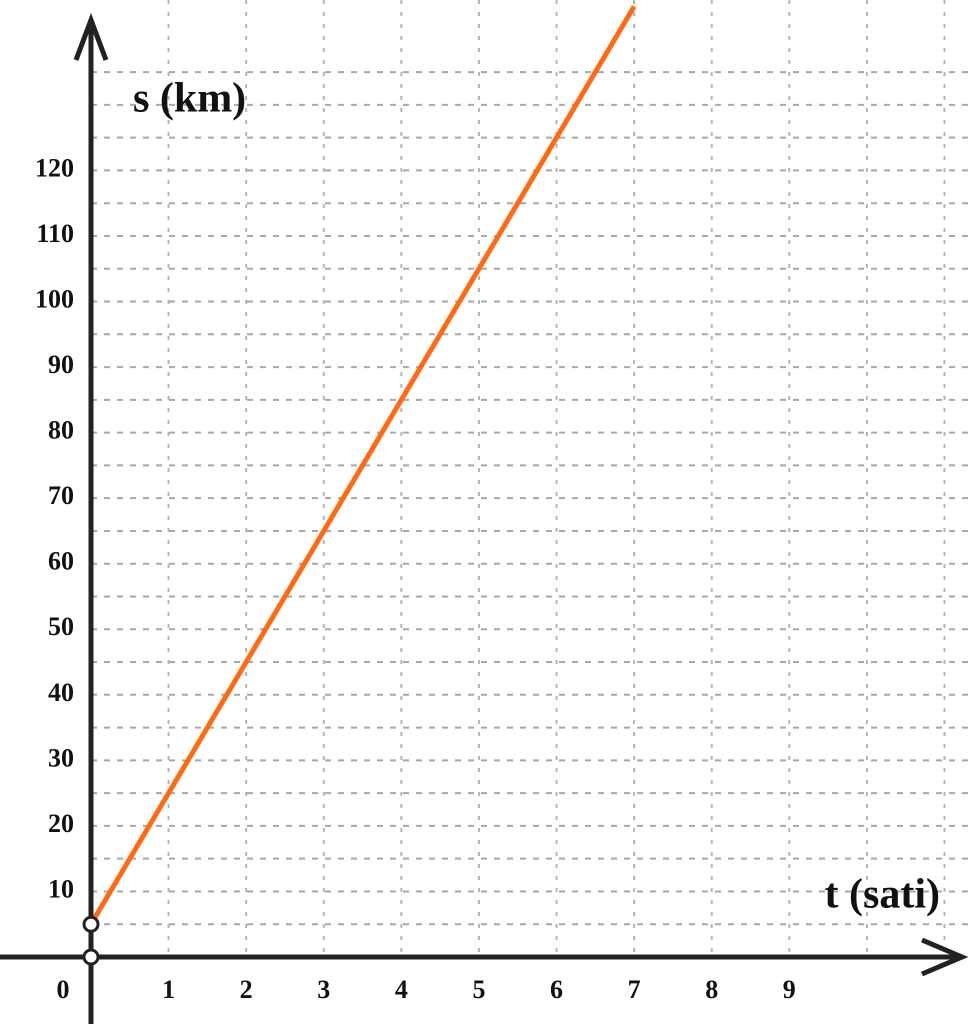 Image resolution: width=974 pixels, height=1024 pixels. Describe the element at coordinates (55, 233) in the screenshot. I see `y-tick-label: 110` at that location.